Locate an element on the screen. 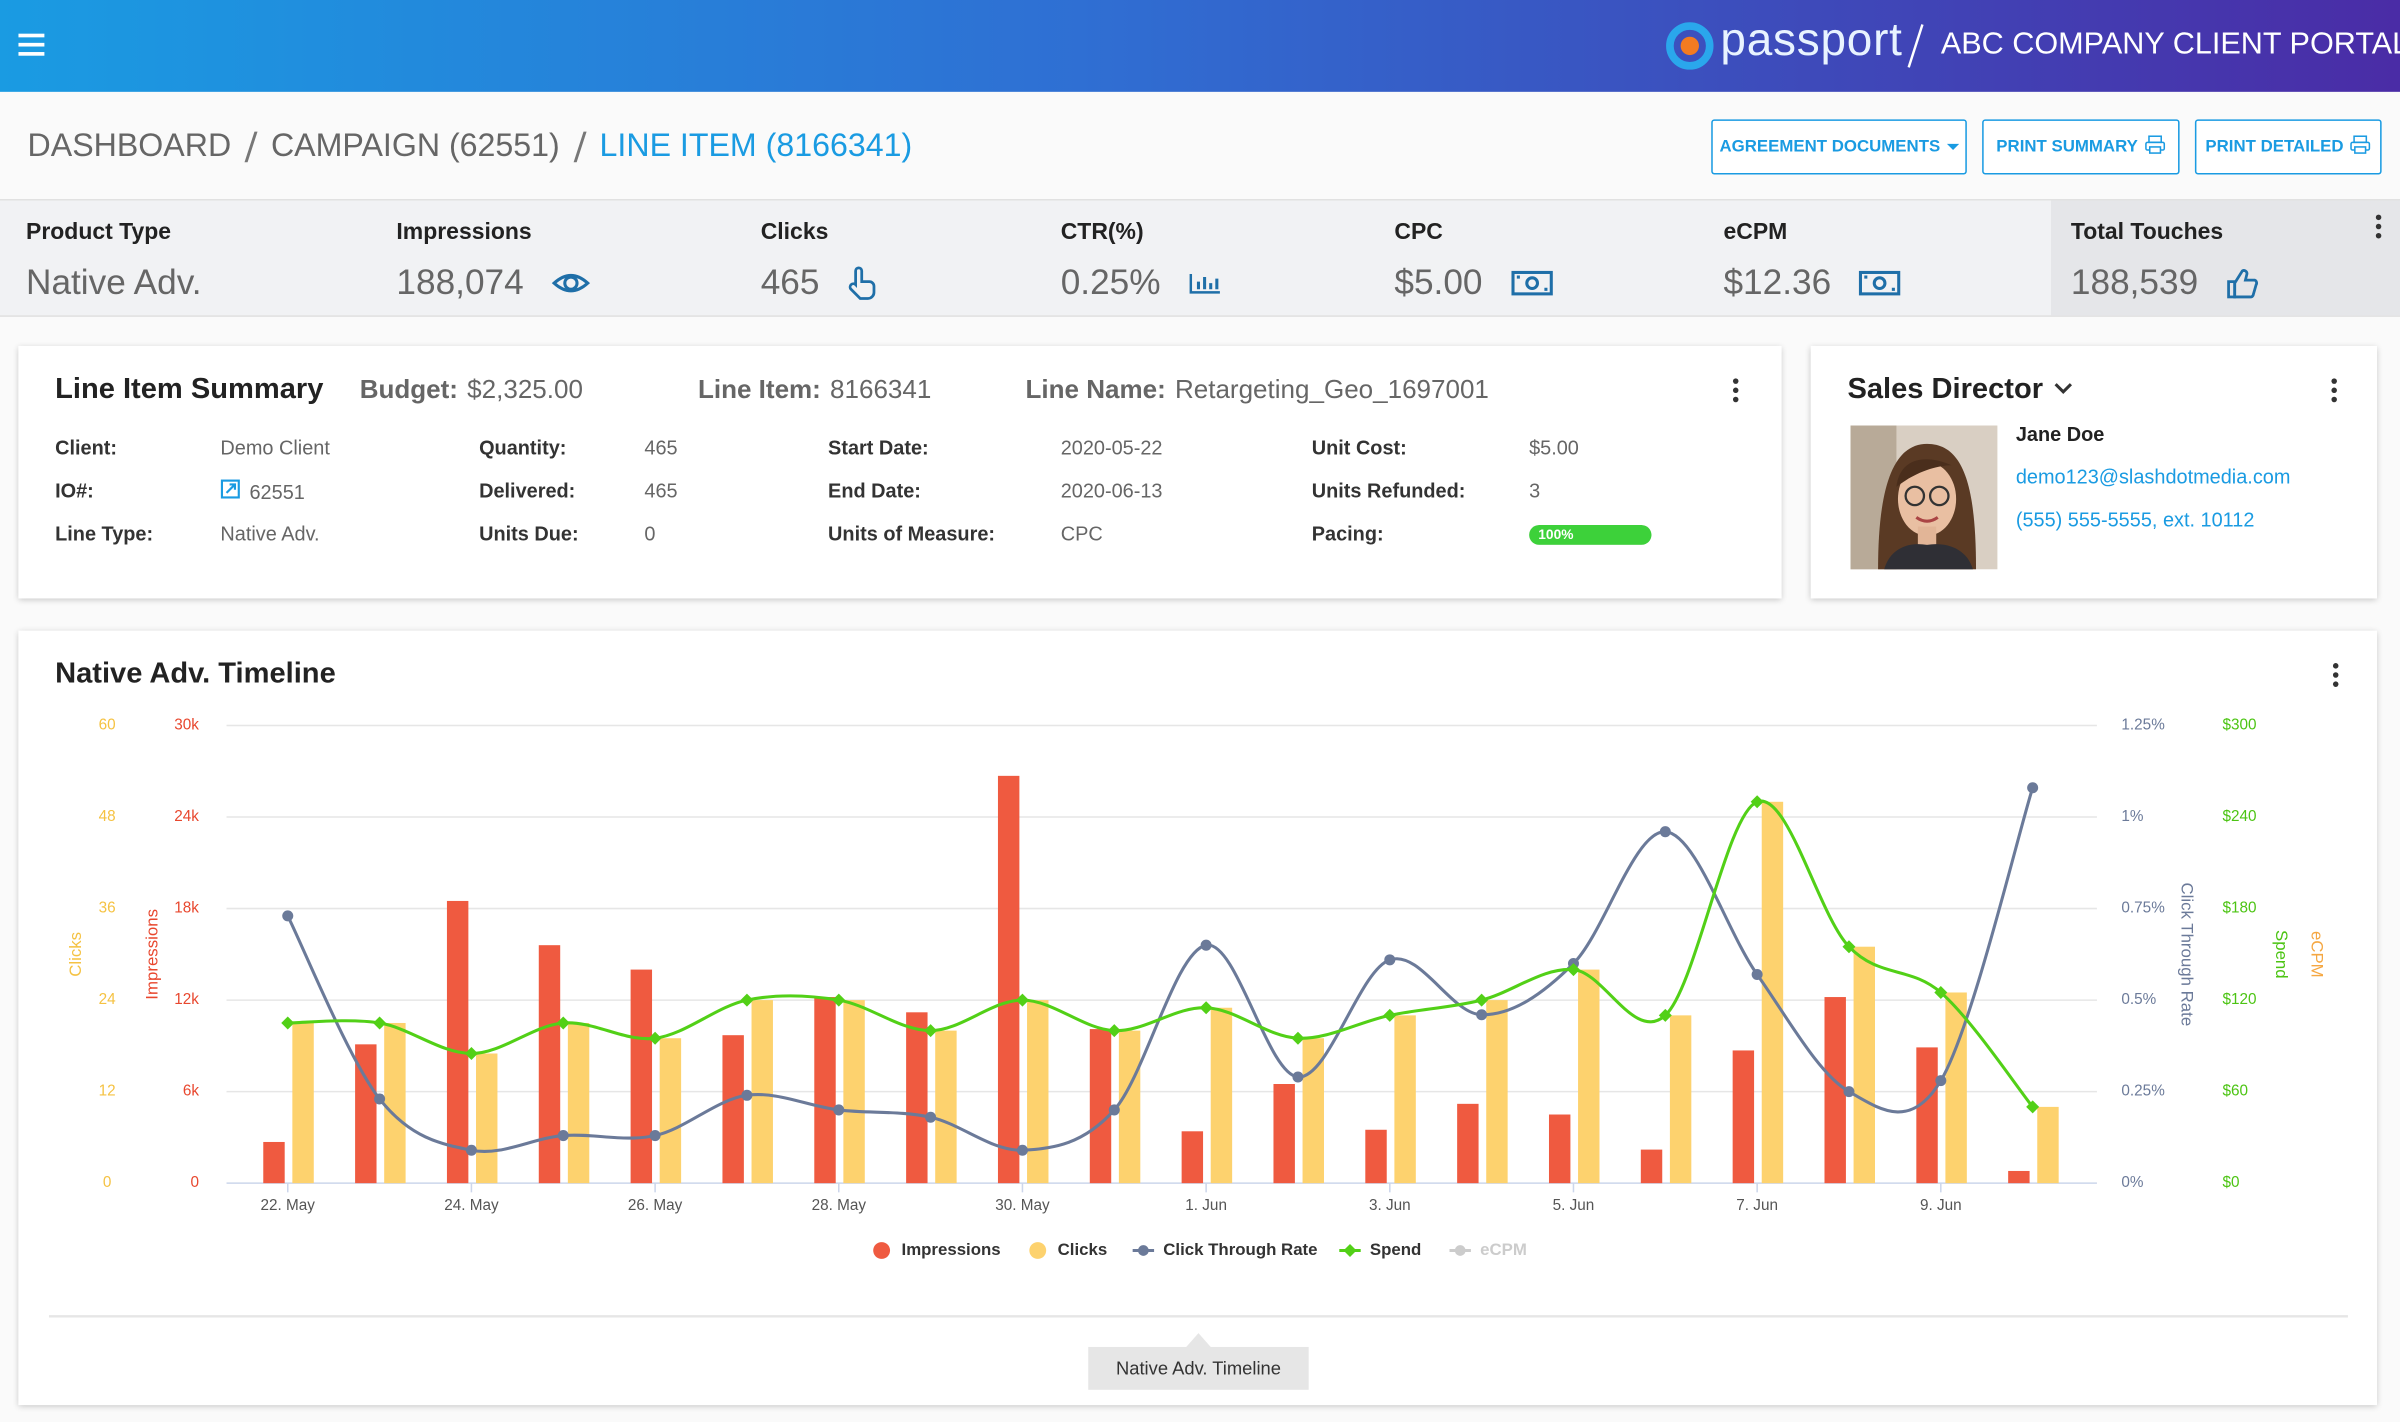 This screenshot has width=2400, height=1423. director-phone: (555) 555-5555, ext. 10112 is located at coordinates (2135, 520).